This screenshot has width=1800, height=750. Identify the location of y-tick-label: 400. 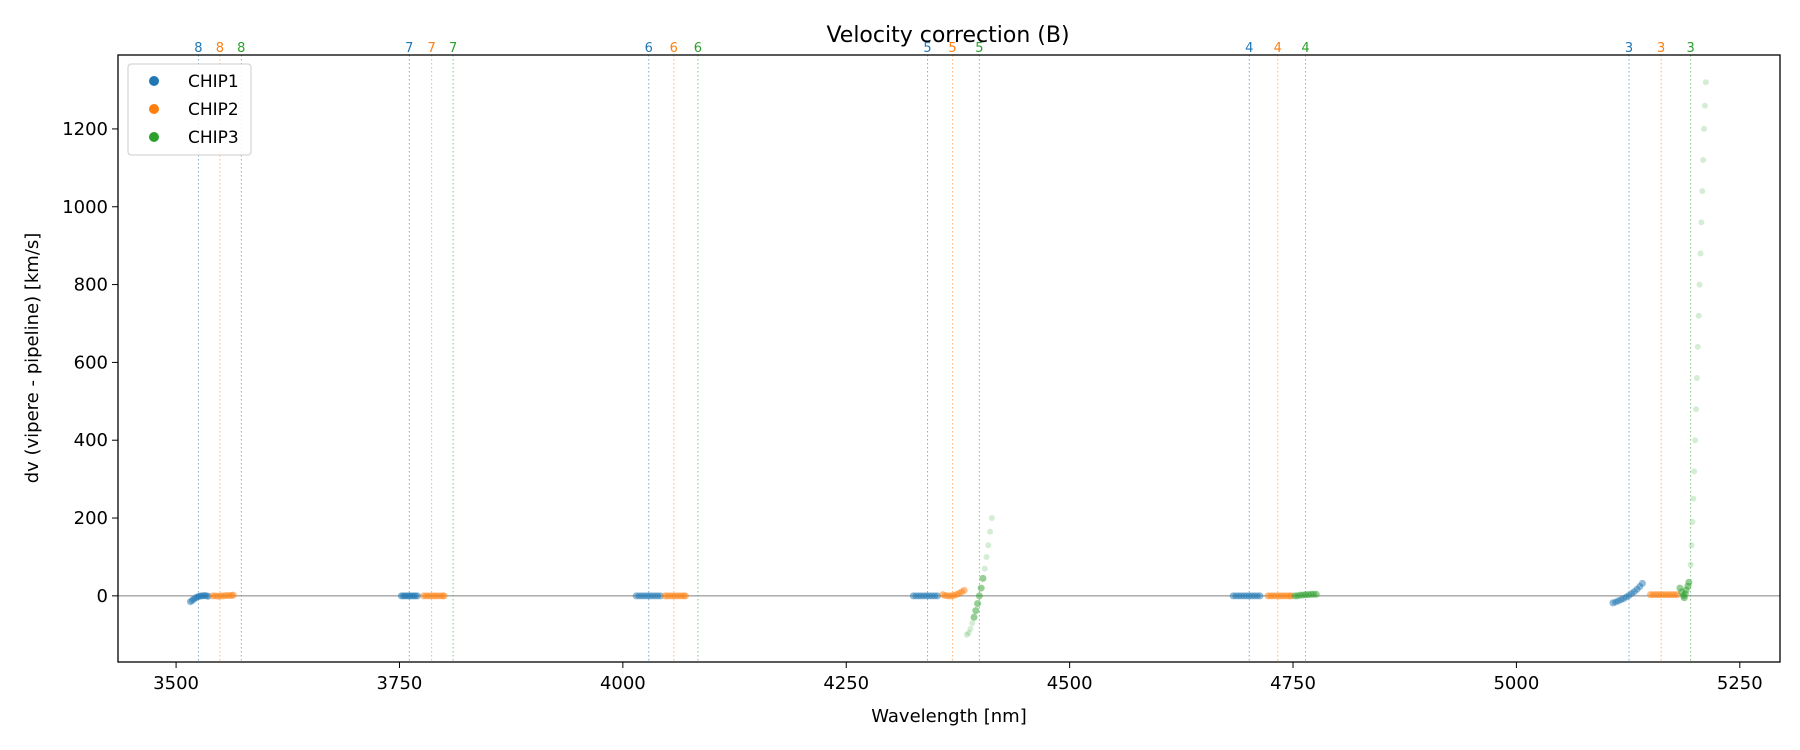
(91, 440).